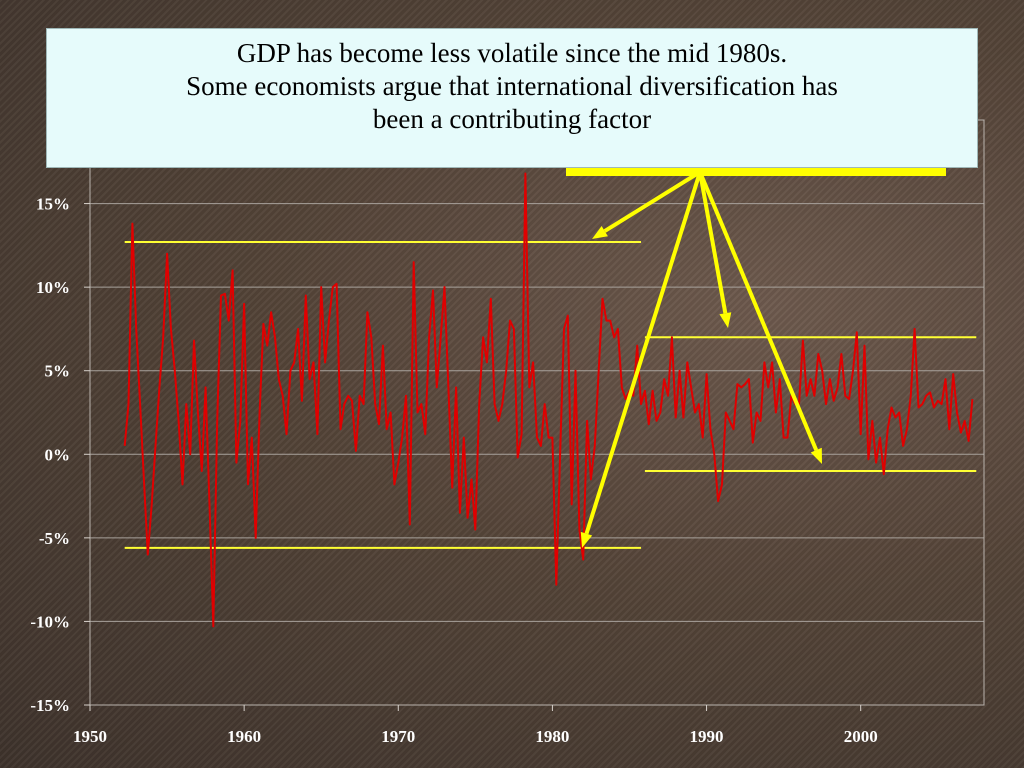  What do you see at coordinates (552, 736) in the screenshot?
I see `x-tick-label: 1980` at bounding box center [552, 736].